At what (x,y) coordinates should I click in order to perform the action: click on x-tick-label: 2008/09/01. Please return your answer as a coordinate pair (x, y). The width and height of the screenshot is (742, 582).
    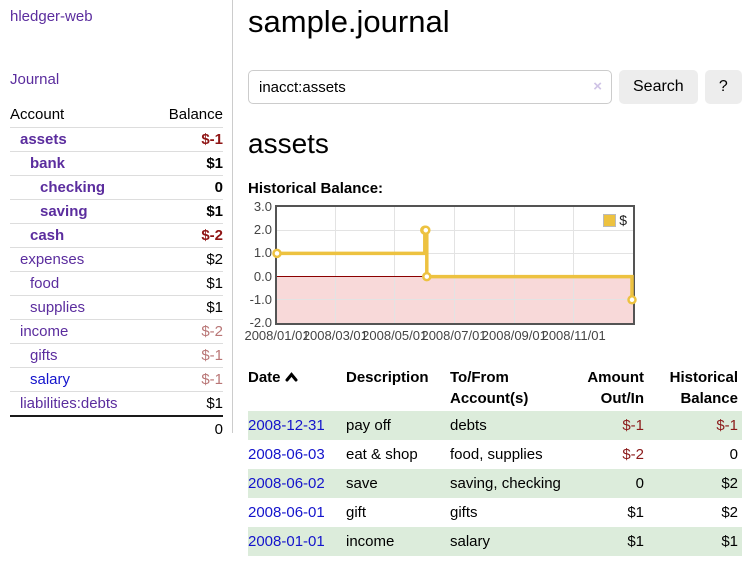
    Looking at the image, I should click on (514, 335).